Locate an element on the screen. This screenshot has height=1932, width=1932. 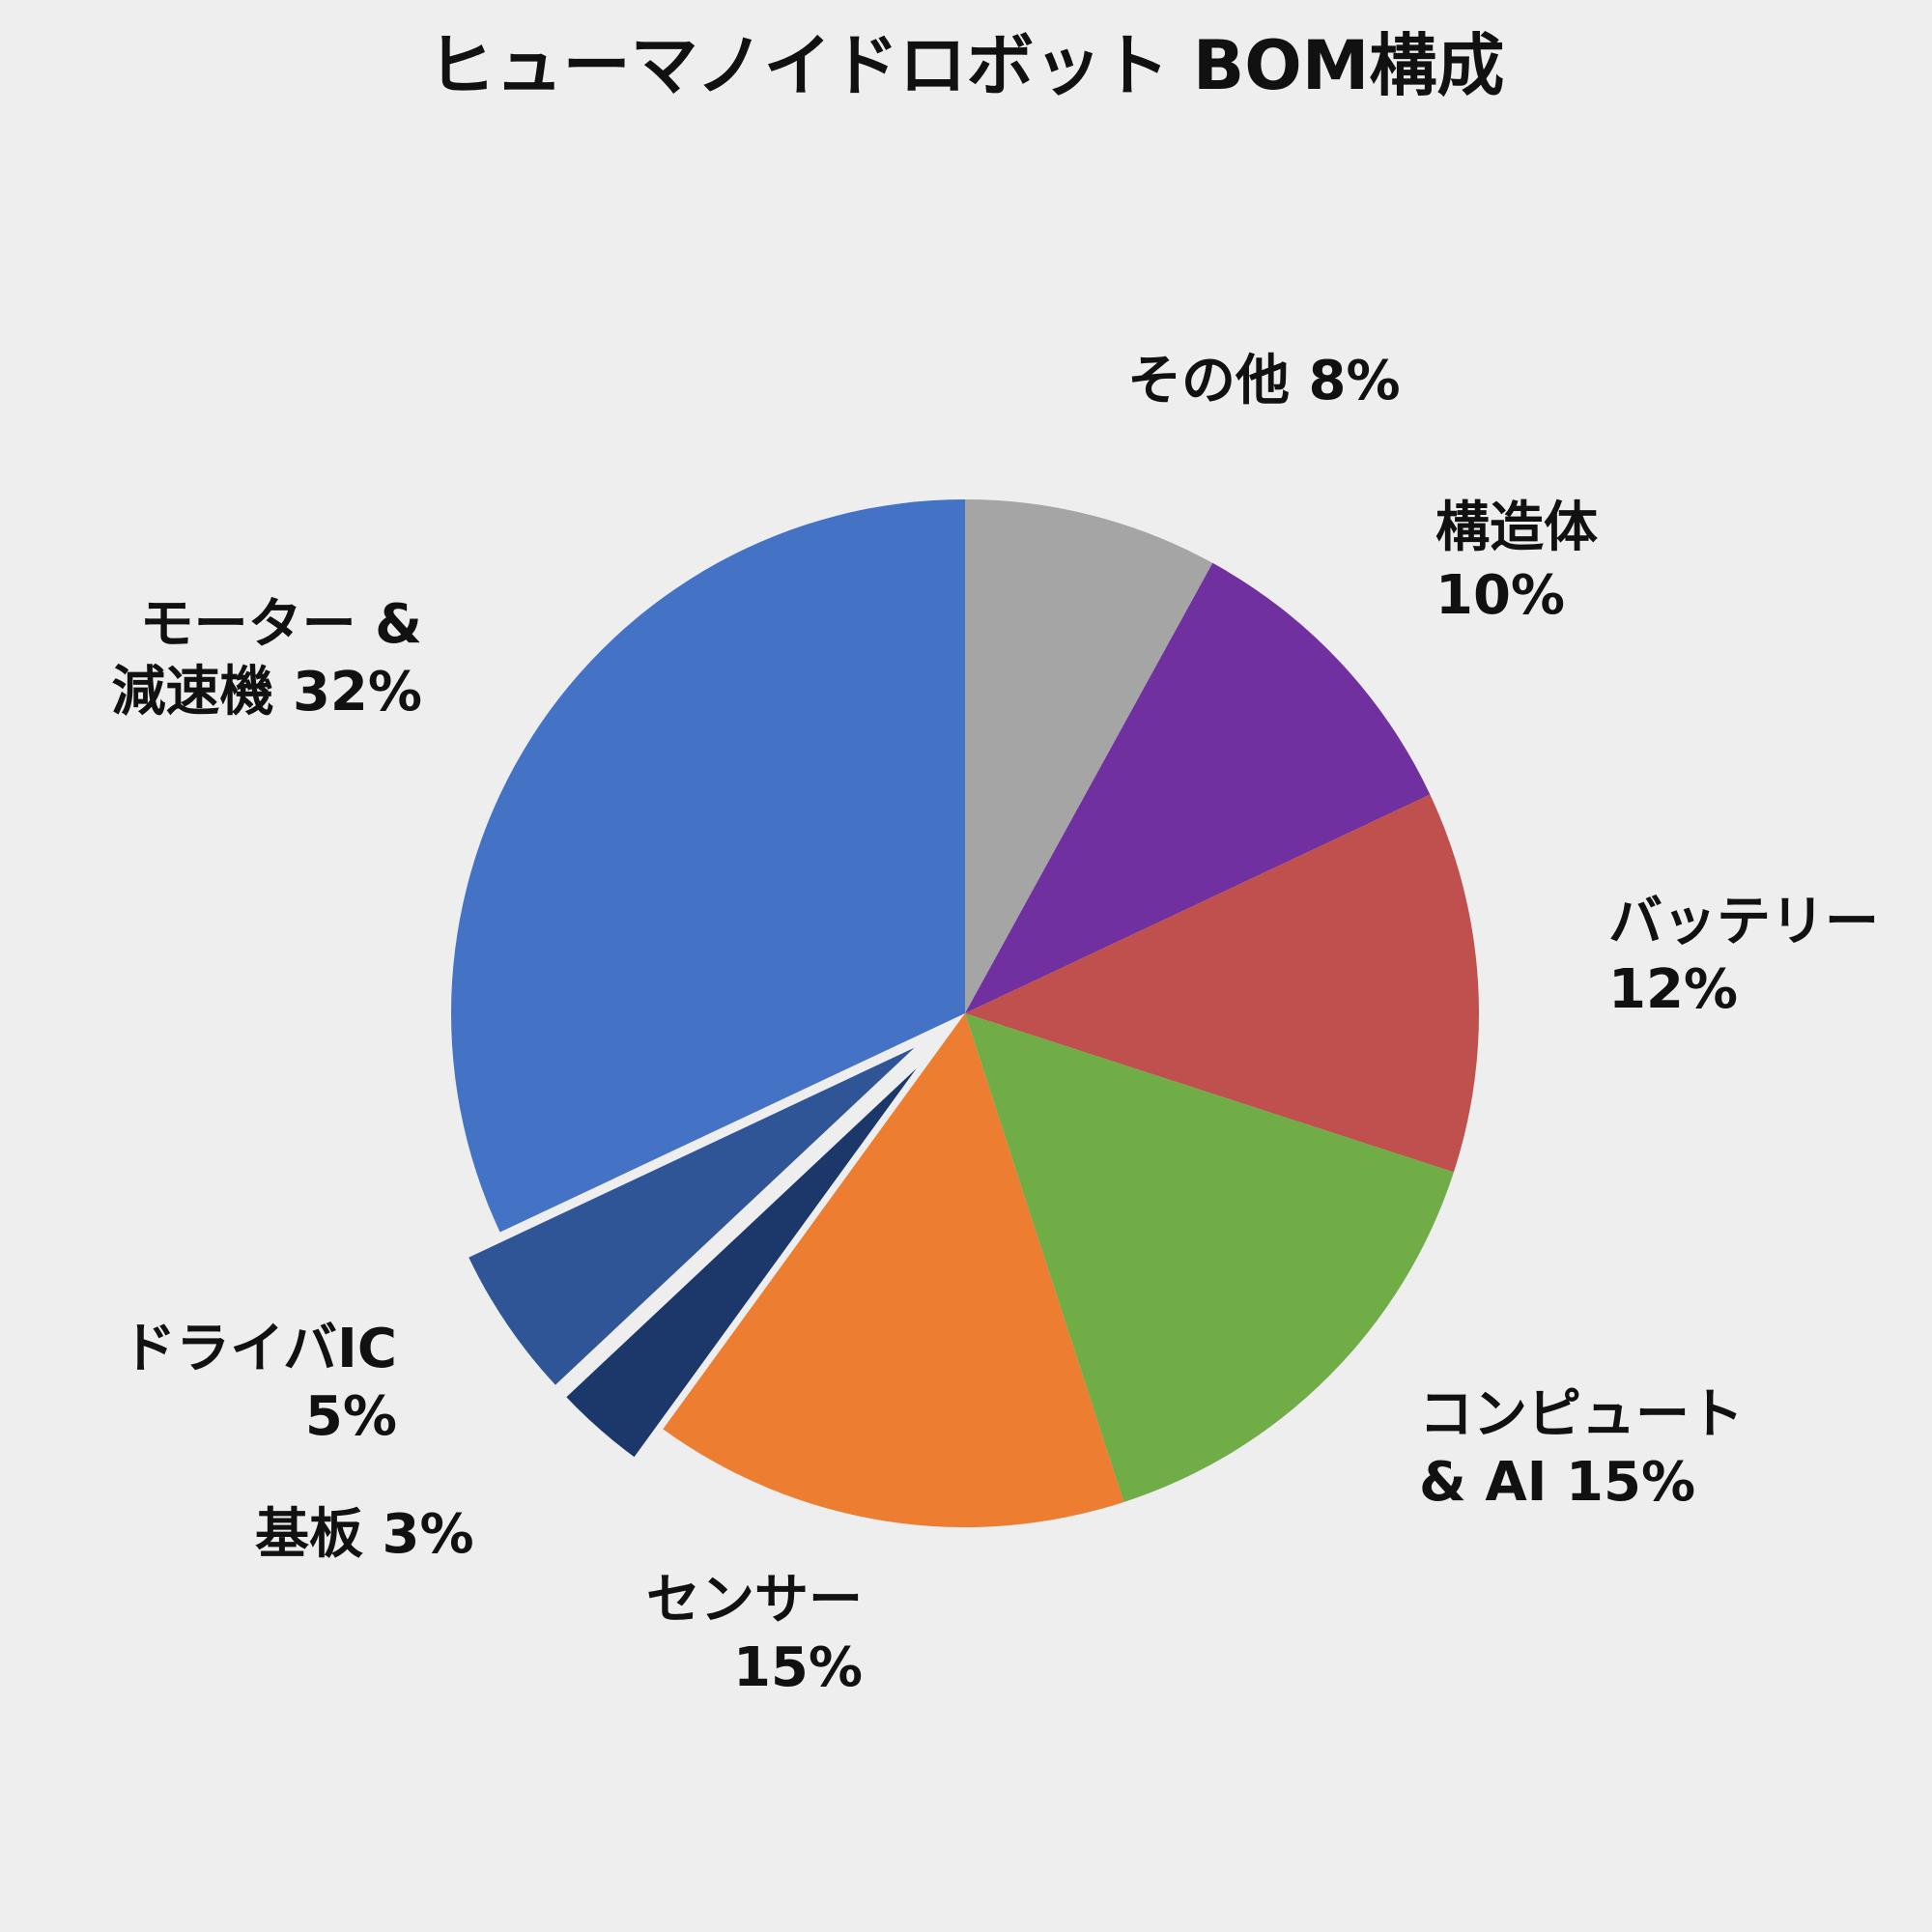
label-name: 構造体 is located at coordinates (1516, 528).